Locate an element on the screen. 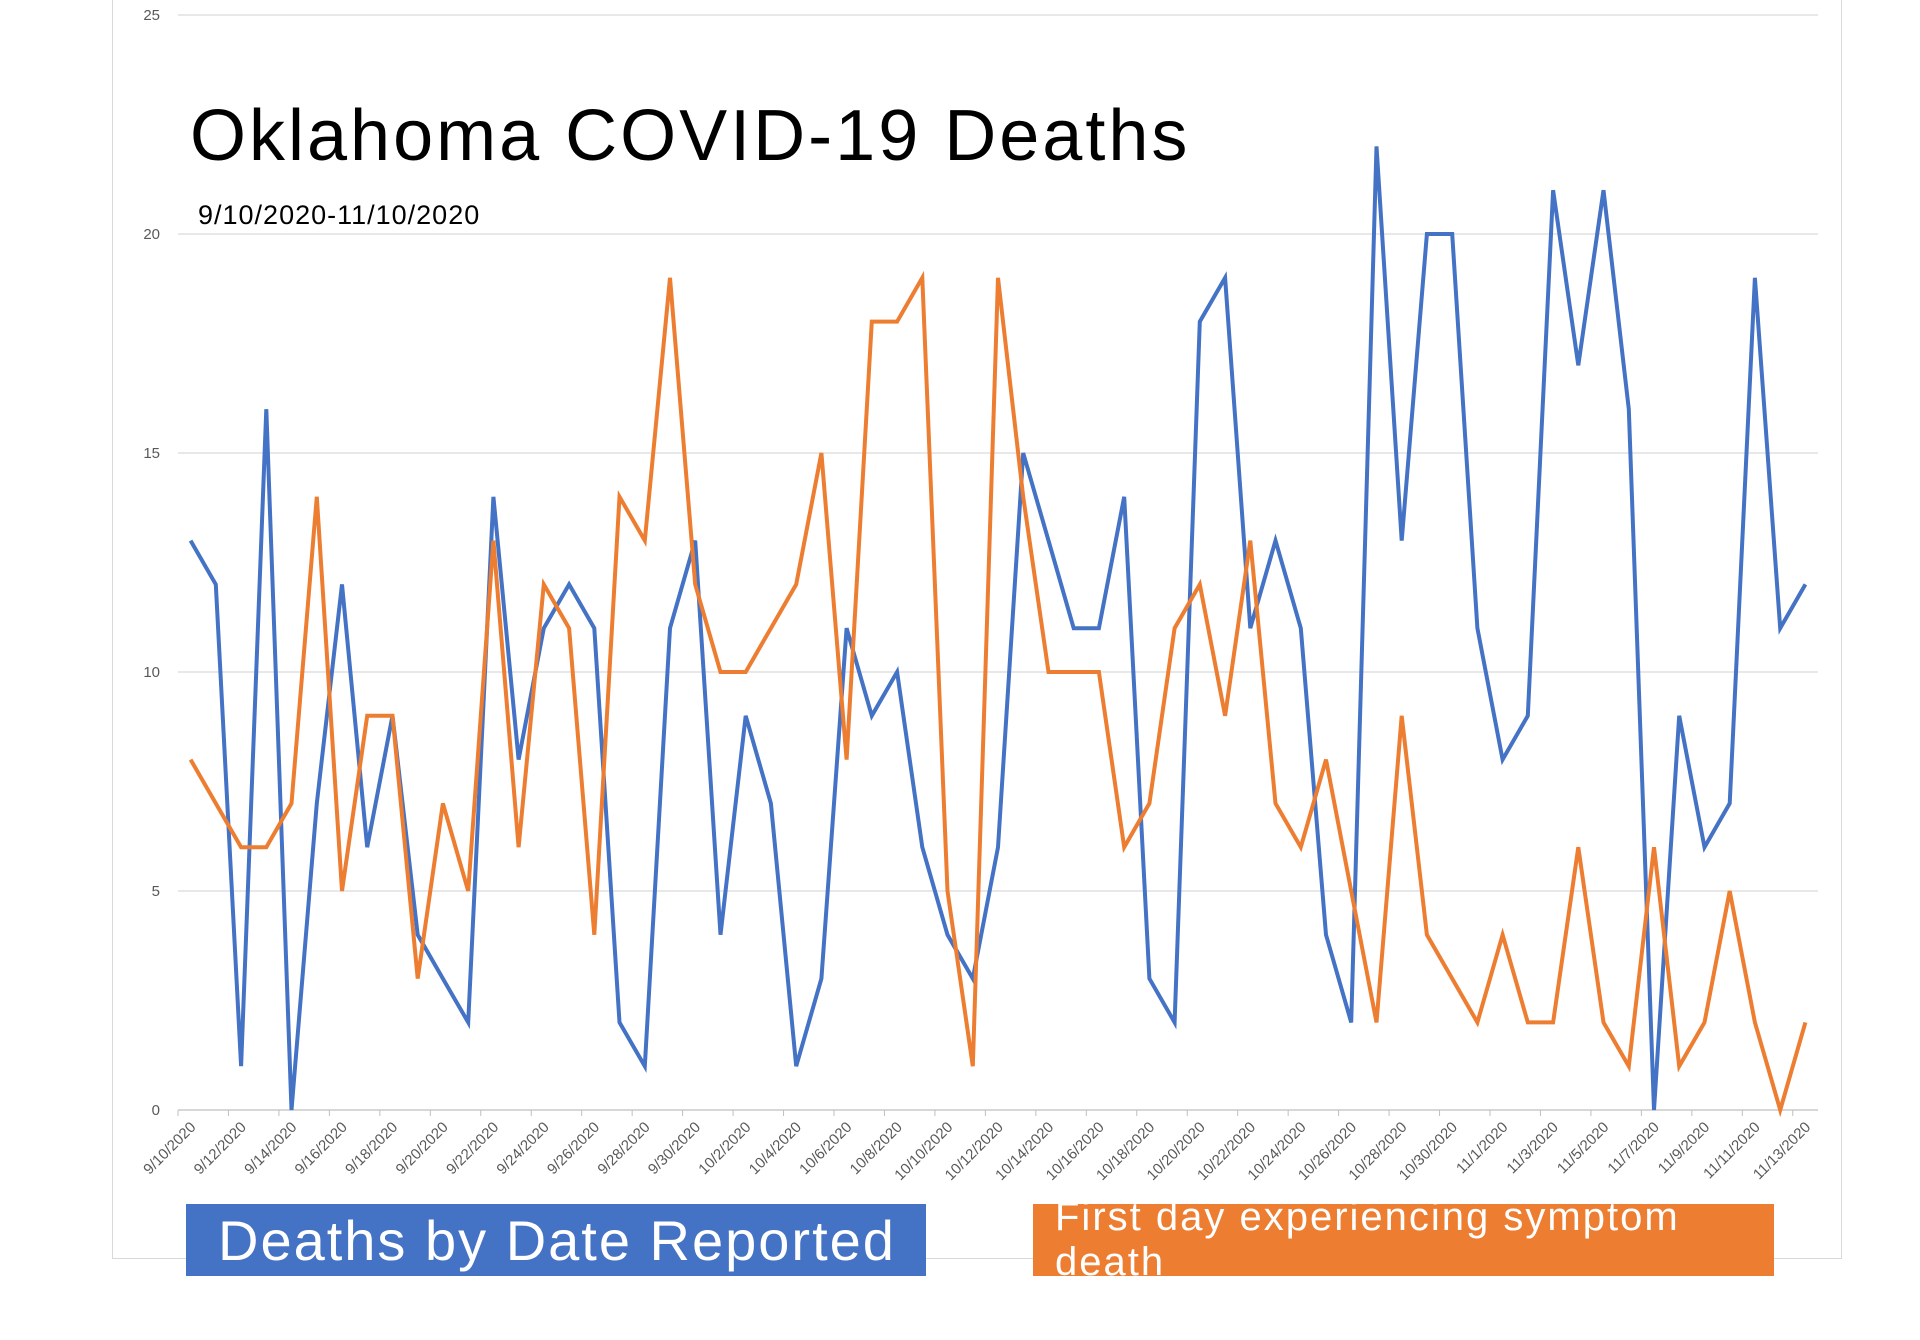  x-tick-label: 11/1/2020 is located at coordinates (1482, 1148).